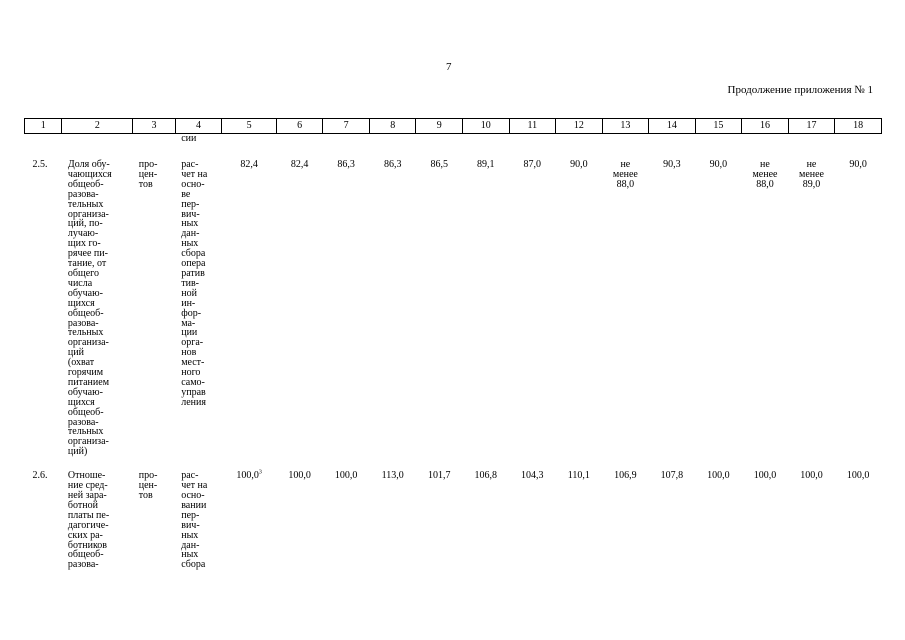  What do you see at coordinates (449, 67) in the screenshot?
I see `page-number: 7` at bounding box center [449, 67].